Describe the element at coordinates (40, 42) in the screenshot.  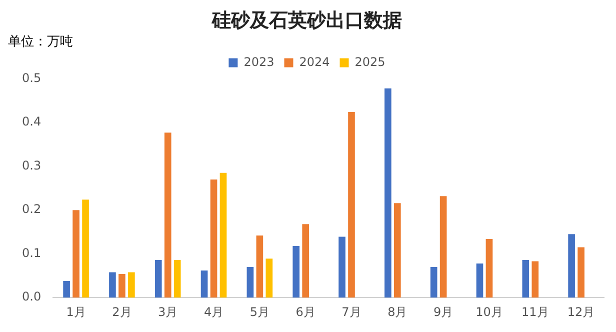
I see `y-axis-title: 单位：万吨` at that location.